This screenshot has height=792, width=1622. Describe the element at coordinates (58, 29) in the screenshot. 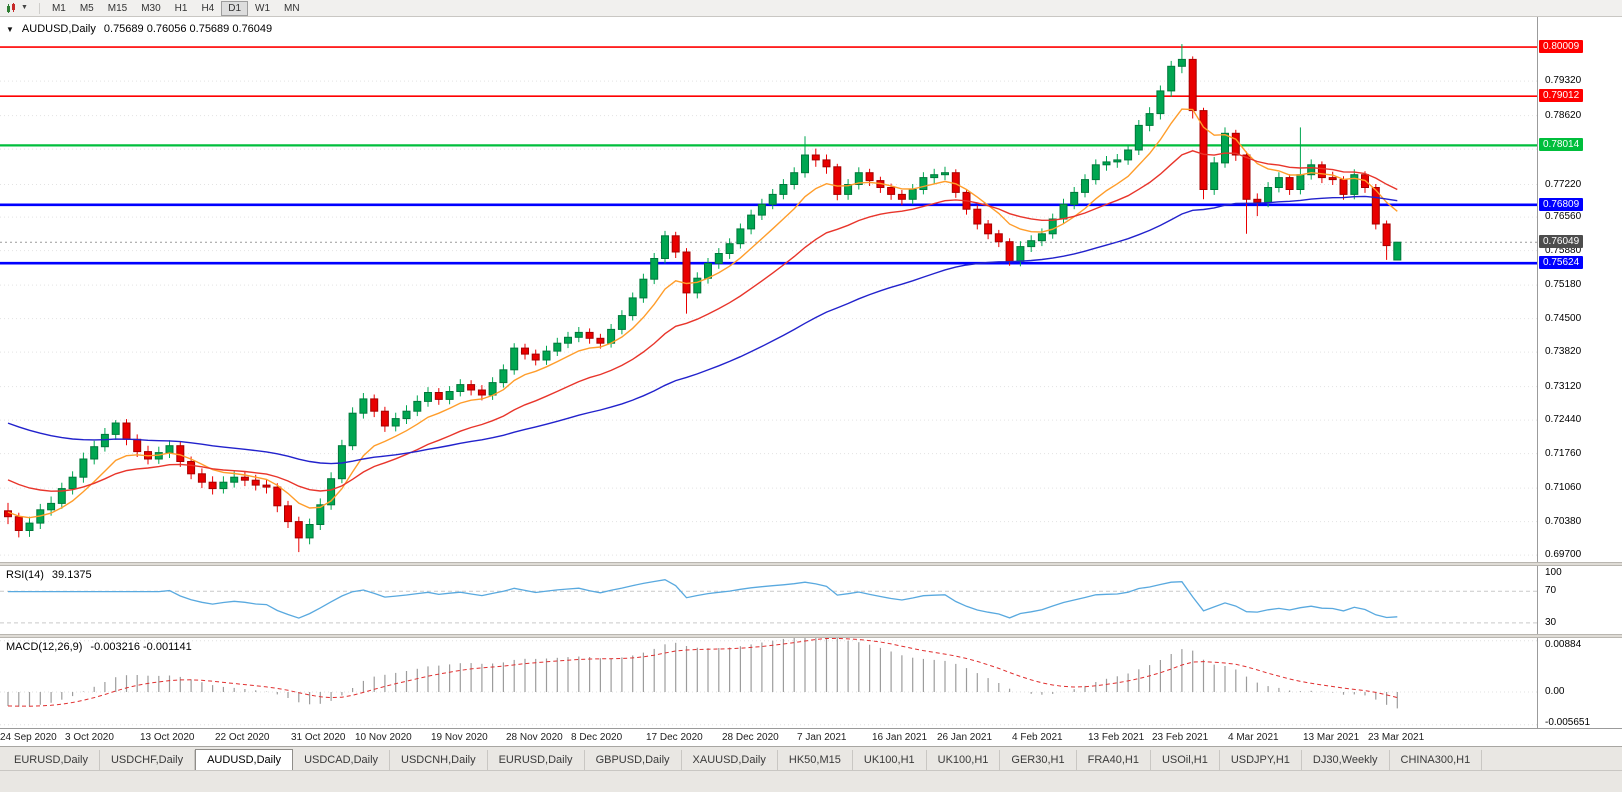

I see `chart-symbol-title: AUDUSD,Daily` at that location.